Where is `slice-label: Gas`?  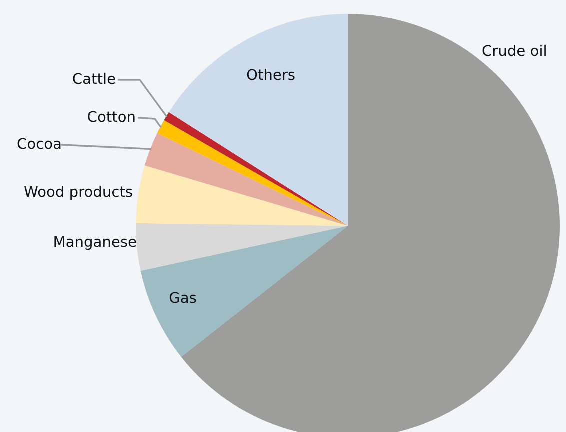 slice-label: Gas is located at coordinates (183, 298).